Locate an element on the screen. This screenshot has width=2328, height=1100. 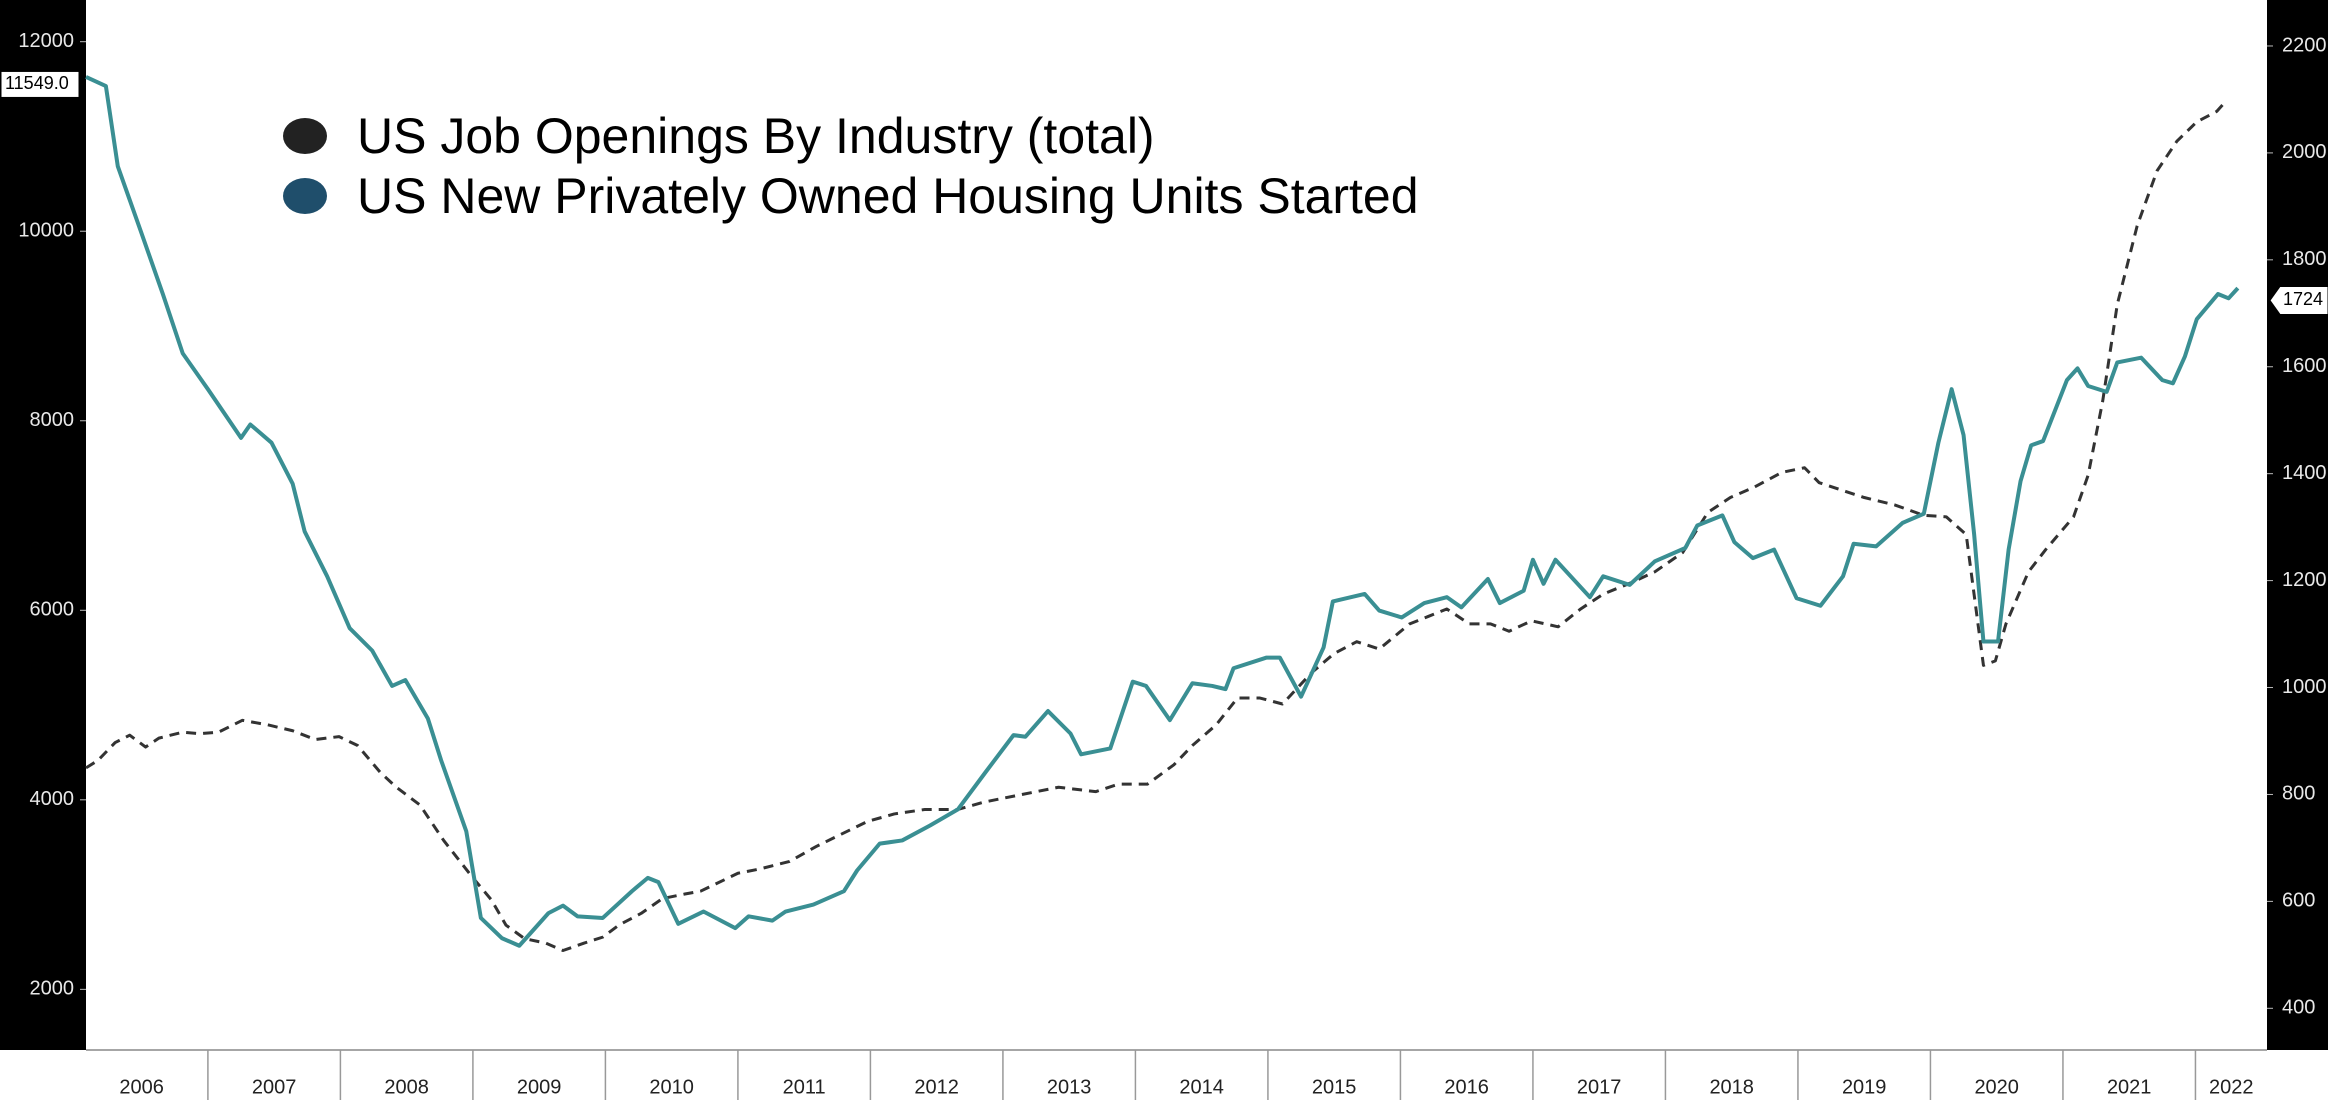
x-tick-label: 2017 is located at coordinates (1599, 1087).